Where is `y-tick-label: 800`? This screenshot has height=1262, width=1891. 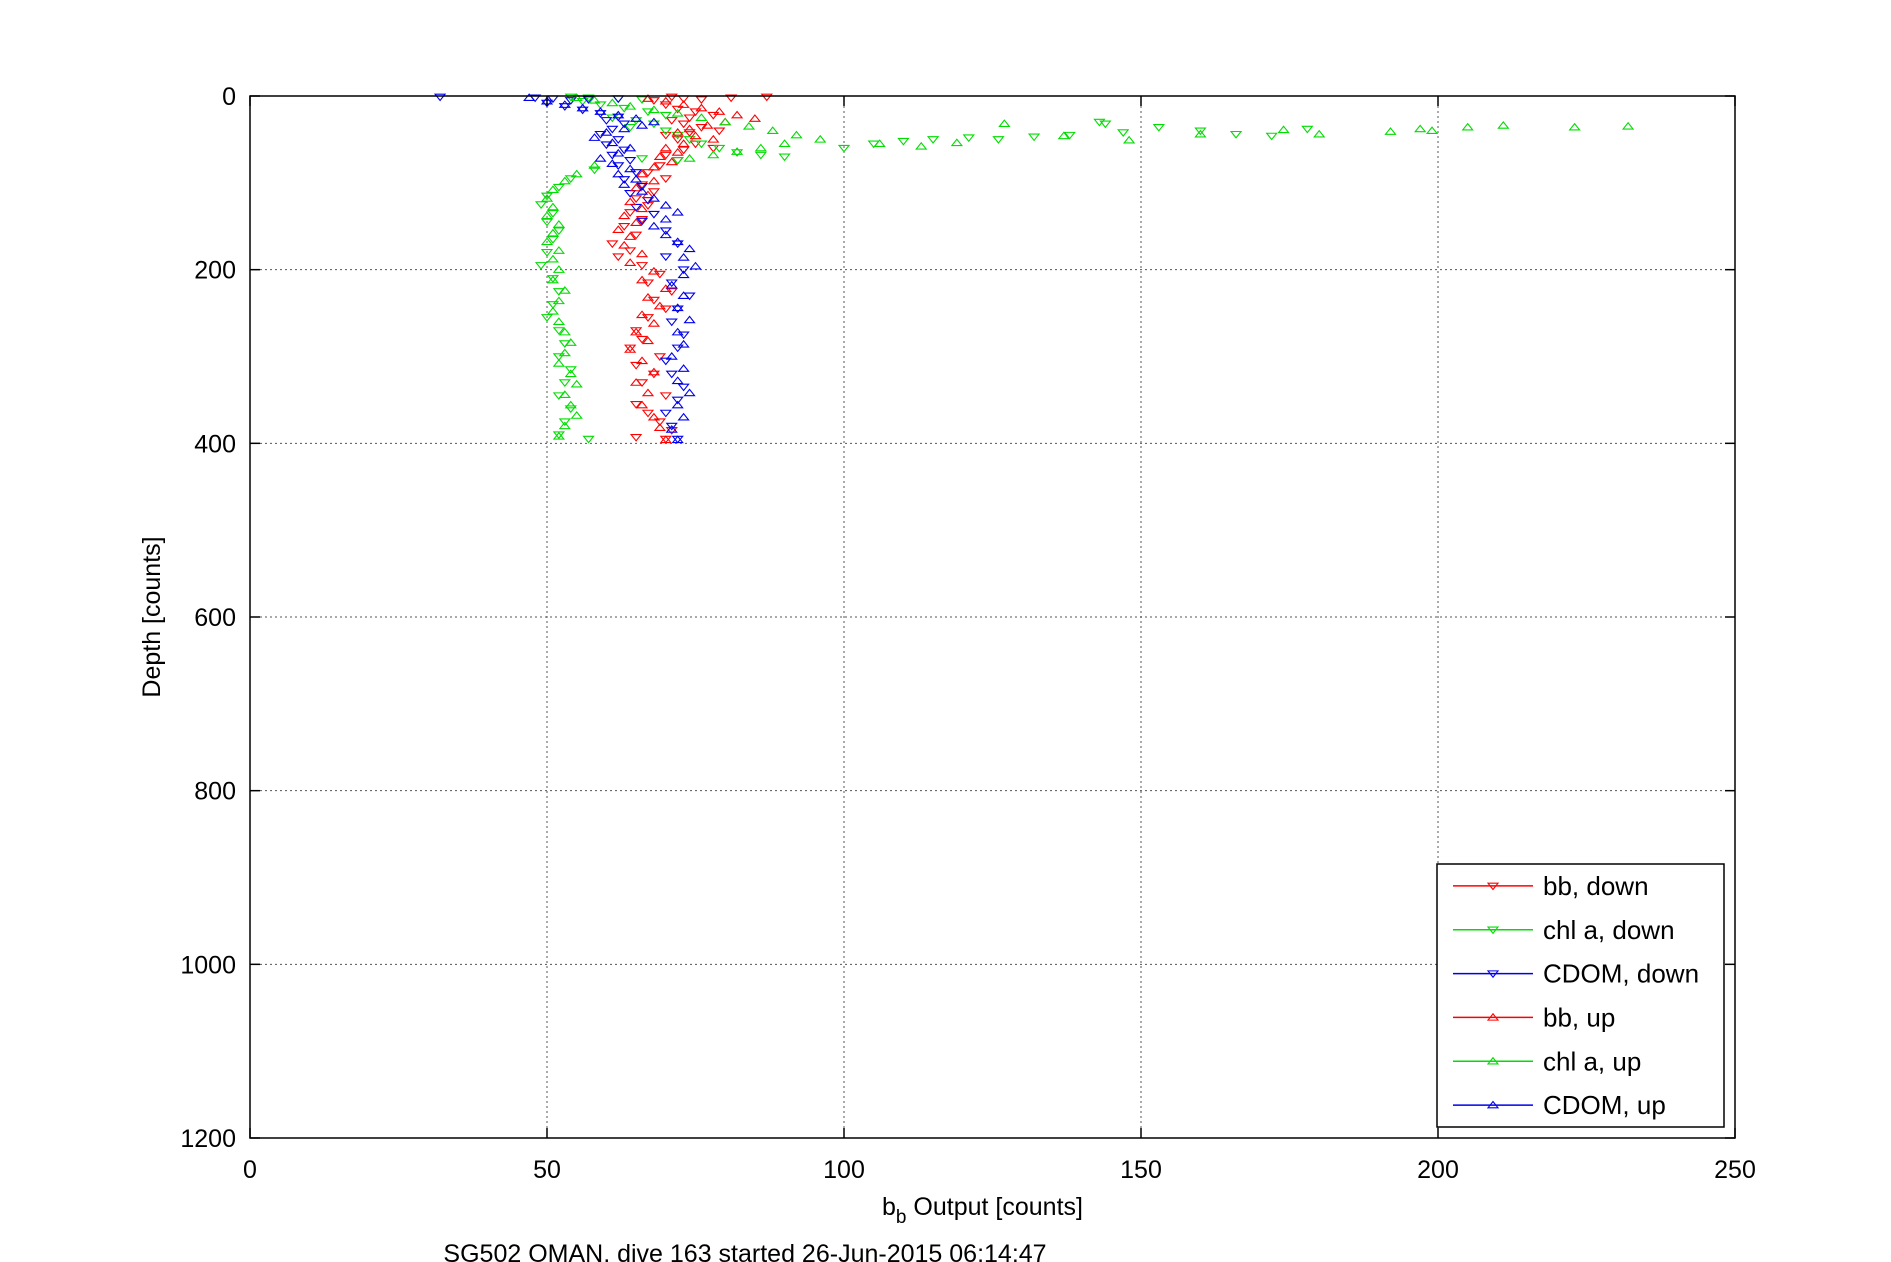
y-tick-label: 800 is located at coordinates (215, 792).